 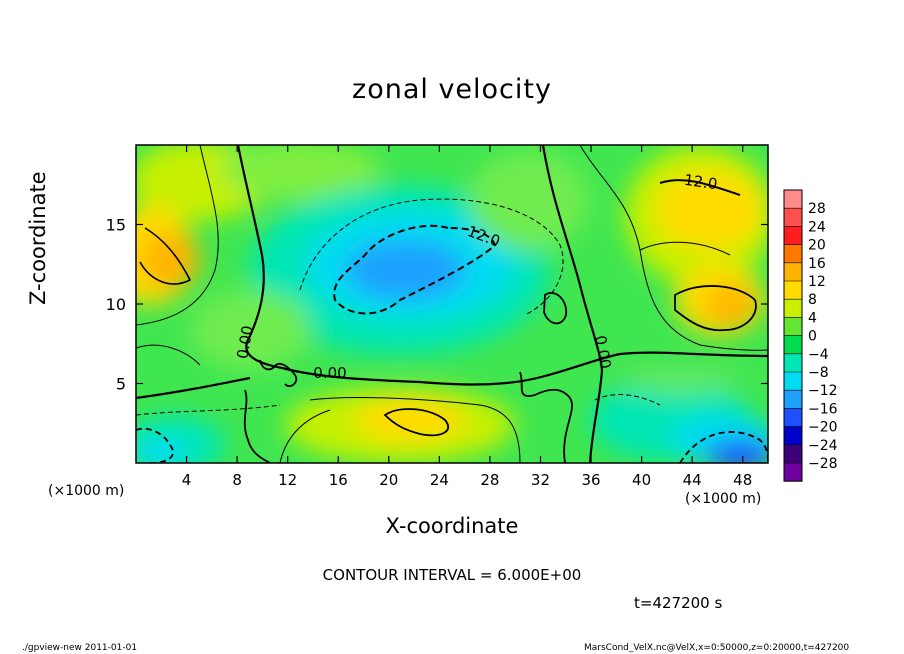 I want to click on colorbar-label: 4, so click(x=812, y=318).